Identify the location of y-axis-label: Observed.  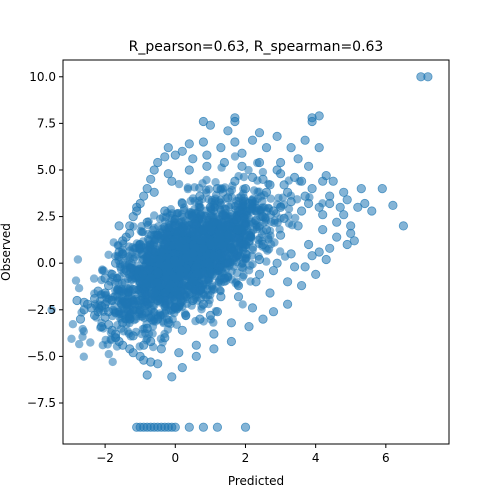
(6, 252).